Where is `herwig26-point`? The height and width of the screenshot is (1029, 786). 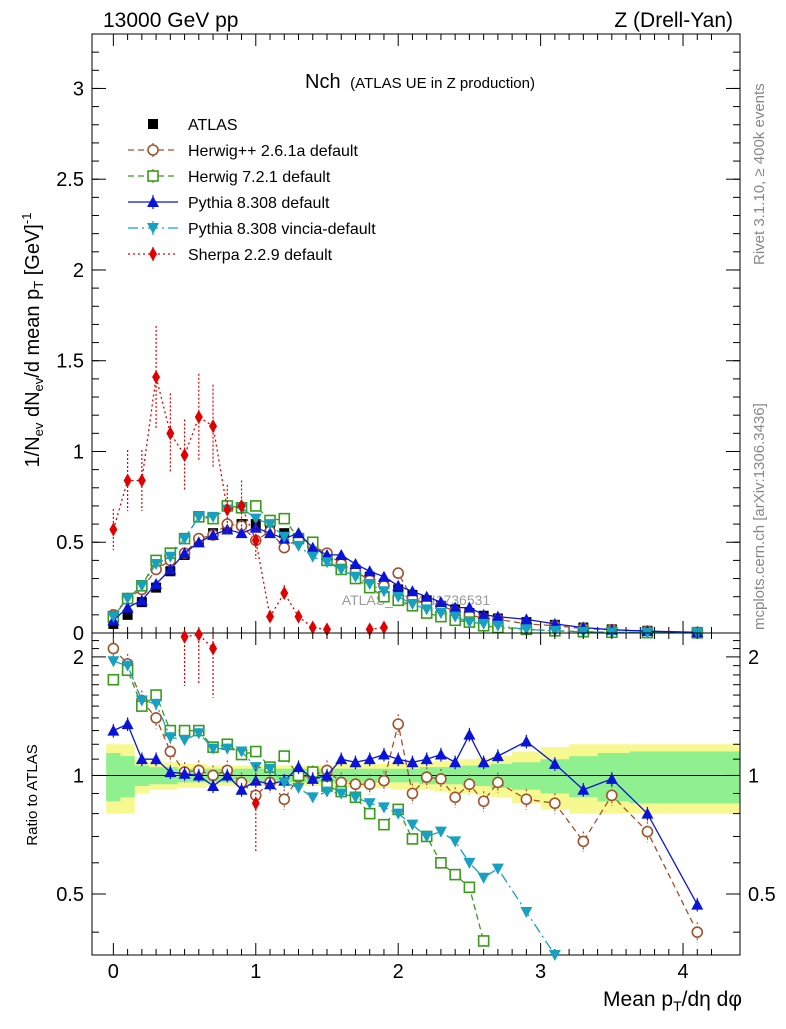
herwig26-point is located at coordinates (398, 573).